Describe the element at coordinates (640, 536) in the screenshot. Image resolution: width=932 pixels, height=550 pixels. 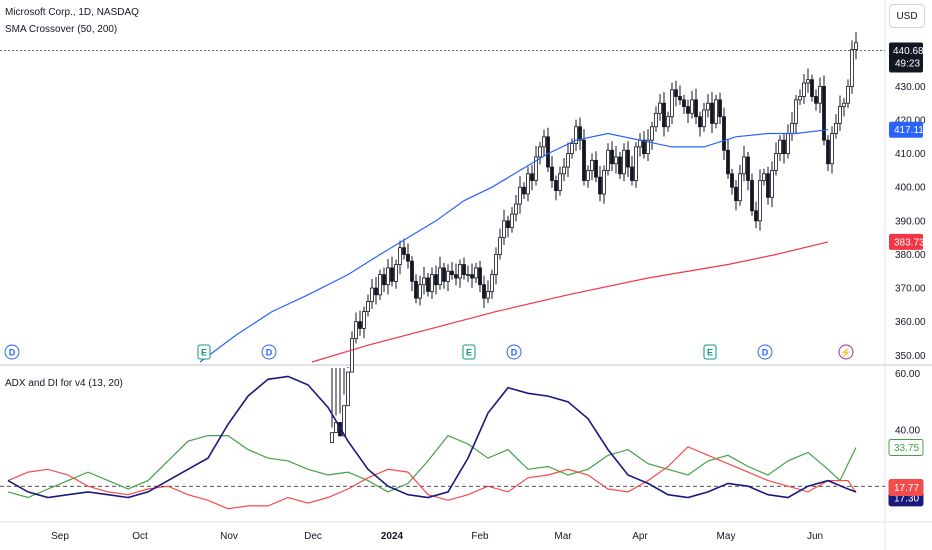
I see `x-tick-label: Apr` at that location.